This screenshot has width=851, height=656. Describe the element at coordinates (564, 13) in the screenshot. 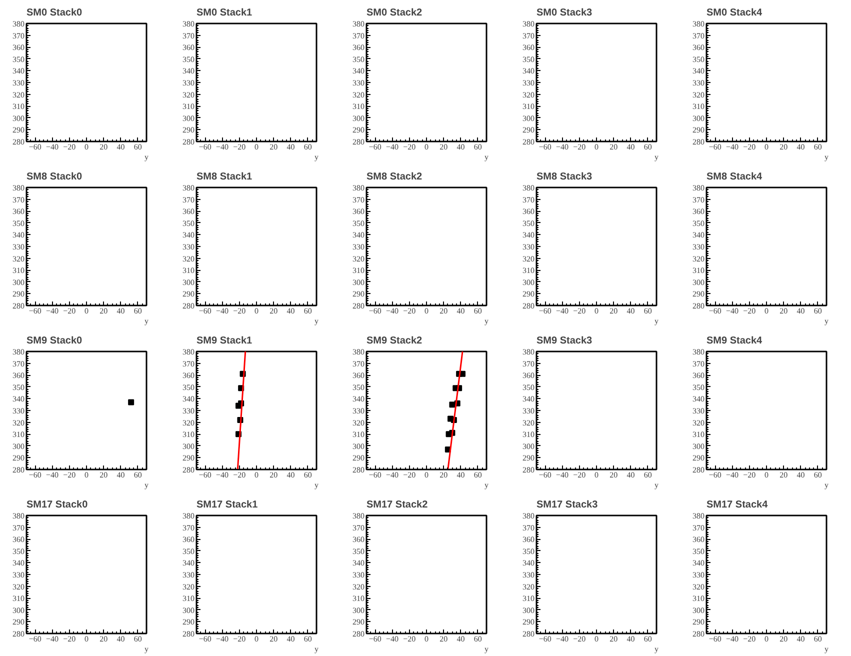

I see `chart-title: SM0 Stack3` at that location.